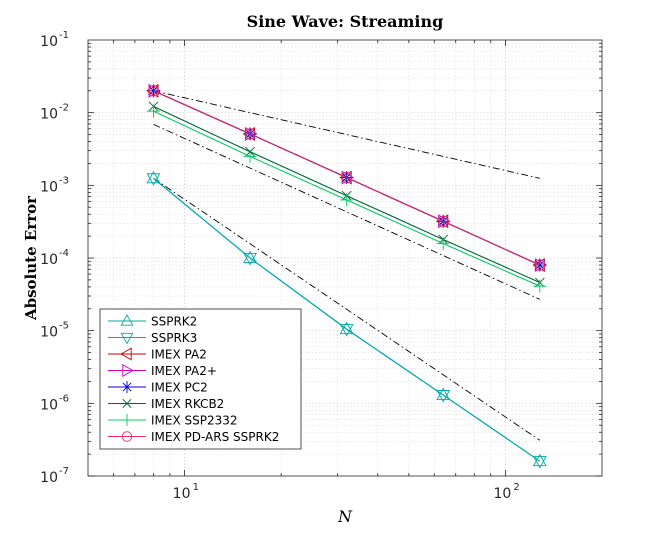 The height and width of the screenshot is (533, 667). I want to click on legend-entry: IMEX SSP2332, so click(173, 421).